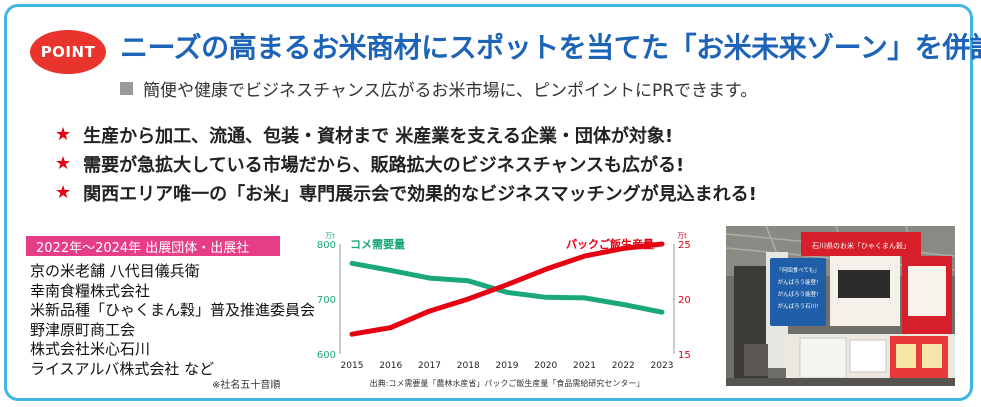  What do you see at coordinates (684, 245) in the screenshot?
I see `right-tick-label: 25` at bounding box center [684, 245].